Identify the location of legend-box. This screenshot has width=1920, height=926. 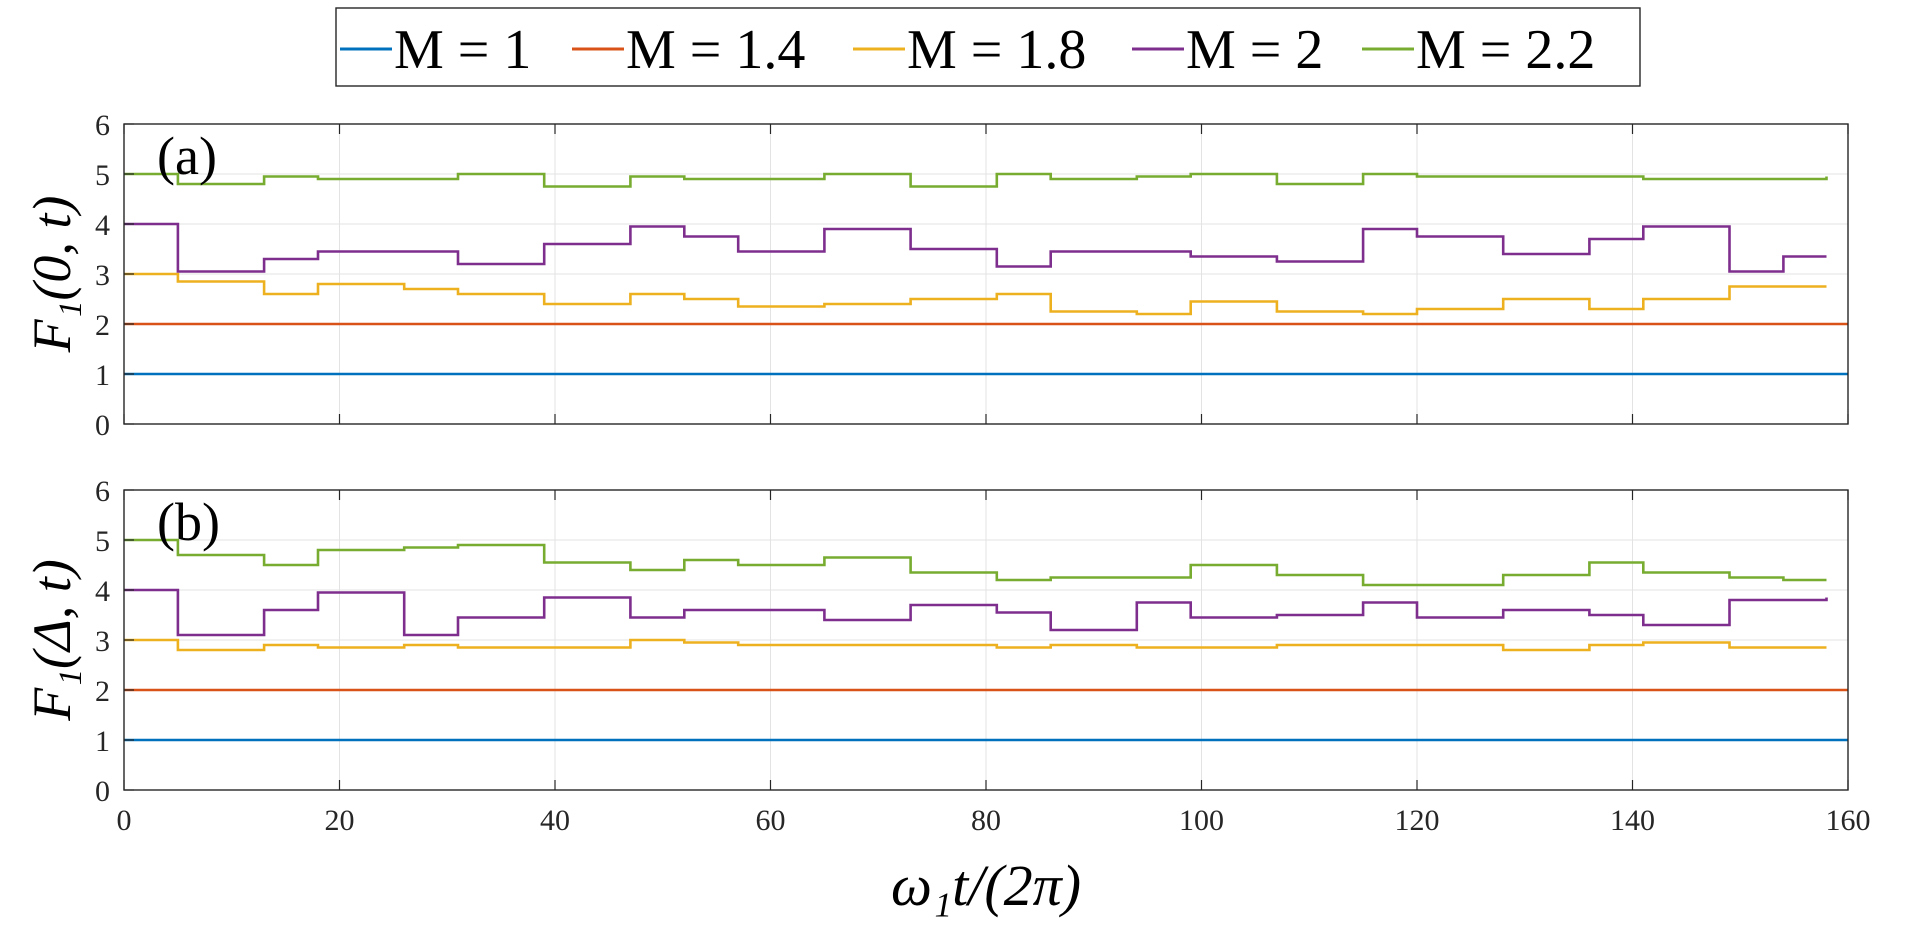
(988, 47).